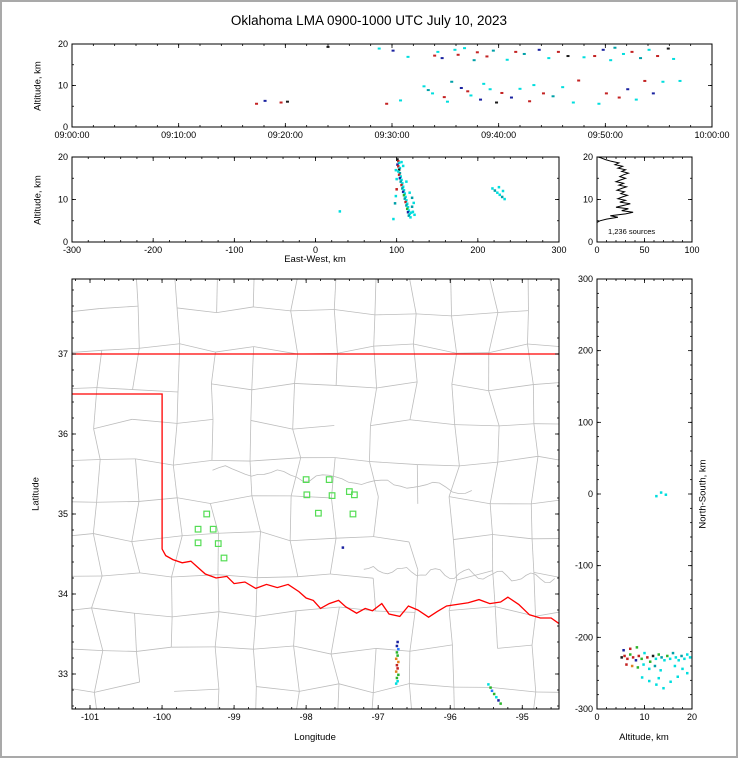 This screenshot has height=758, width=738. What do you see at coordinates (615, 190) in the screenshot?
I see `altitude-histogram-line` at bounding box center [615, 190].